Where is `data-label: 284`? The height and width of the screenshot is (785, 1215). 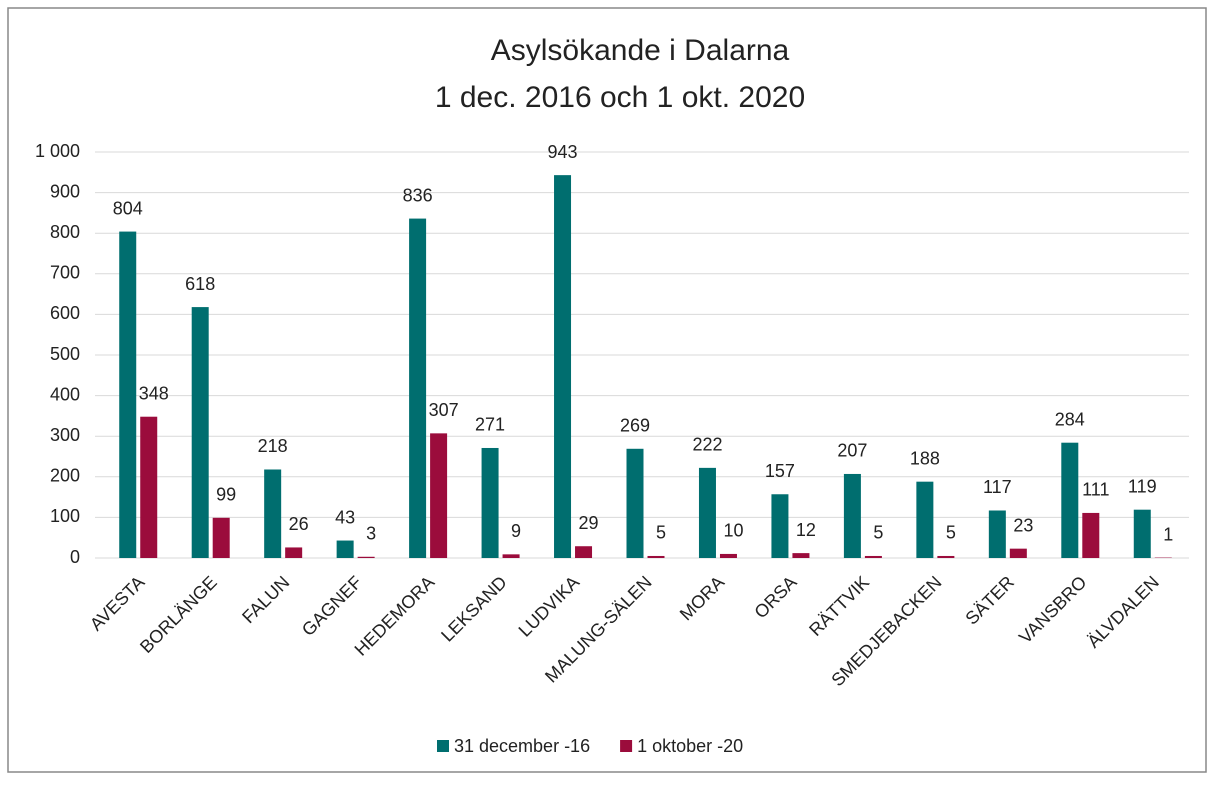 data-label: 284 is located at coordinates (1070, 419).